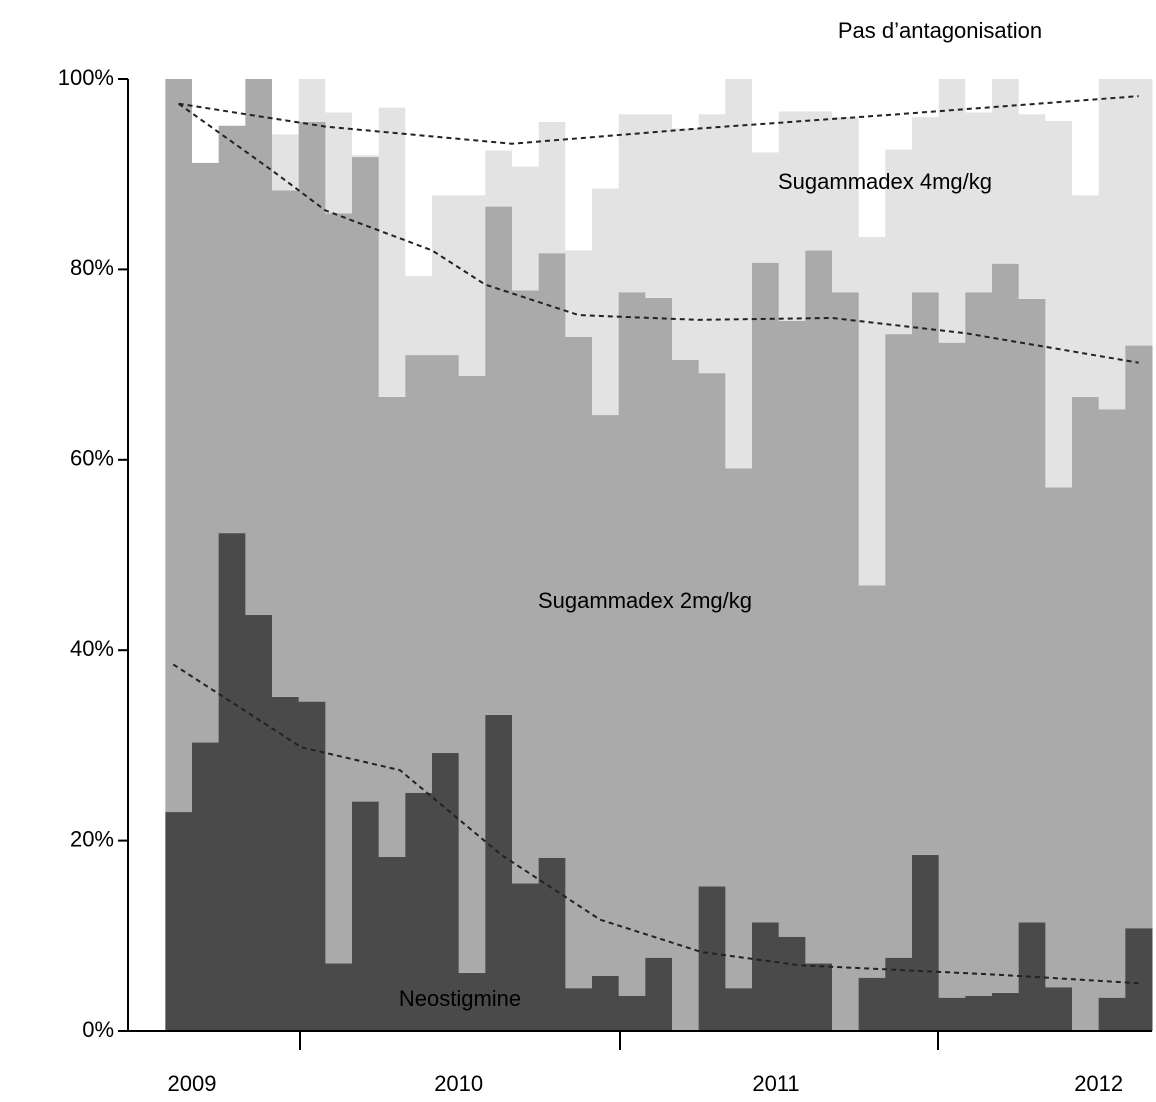  Describe the element at coordinates (86, 77) in the screenshot. I see `y-tick-label: 100%` at that location.